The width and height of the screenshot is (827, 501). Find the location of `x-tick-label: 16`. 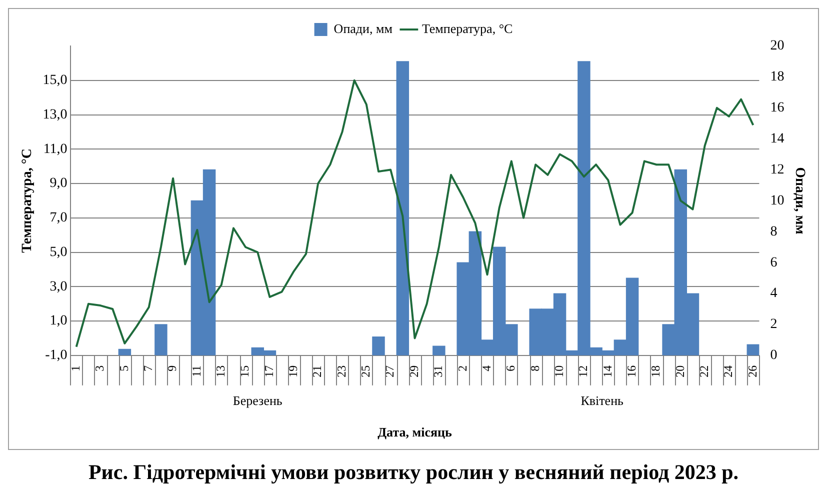

x-tick-label: 16 is located at coordinates (631, 371).